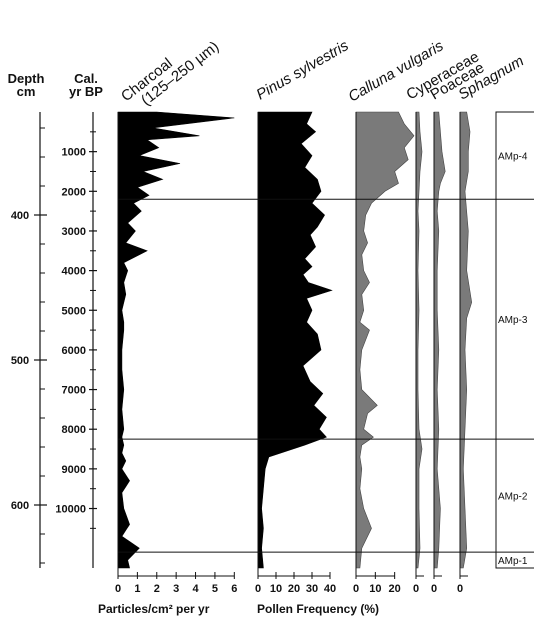  What do you see at coordinates (74, 391) in the screenshot?
I see `age-tick-label: 7000` at bounding box center [74, 391].